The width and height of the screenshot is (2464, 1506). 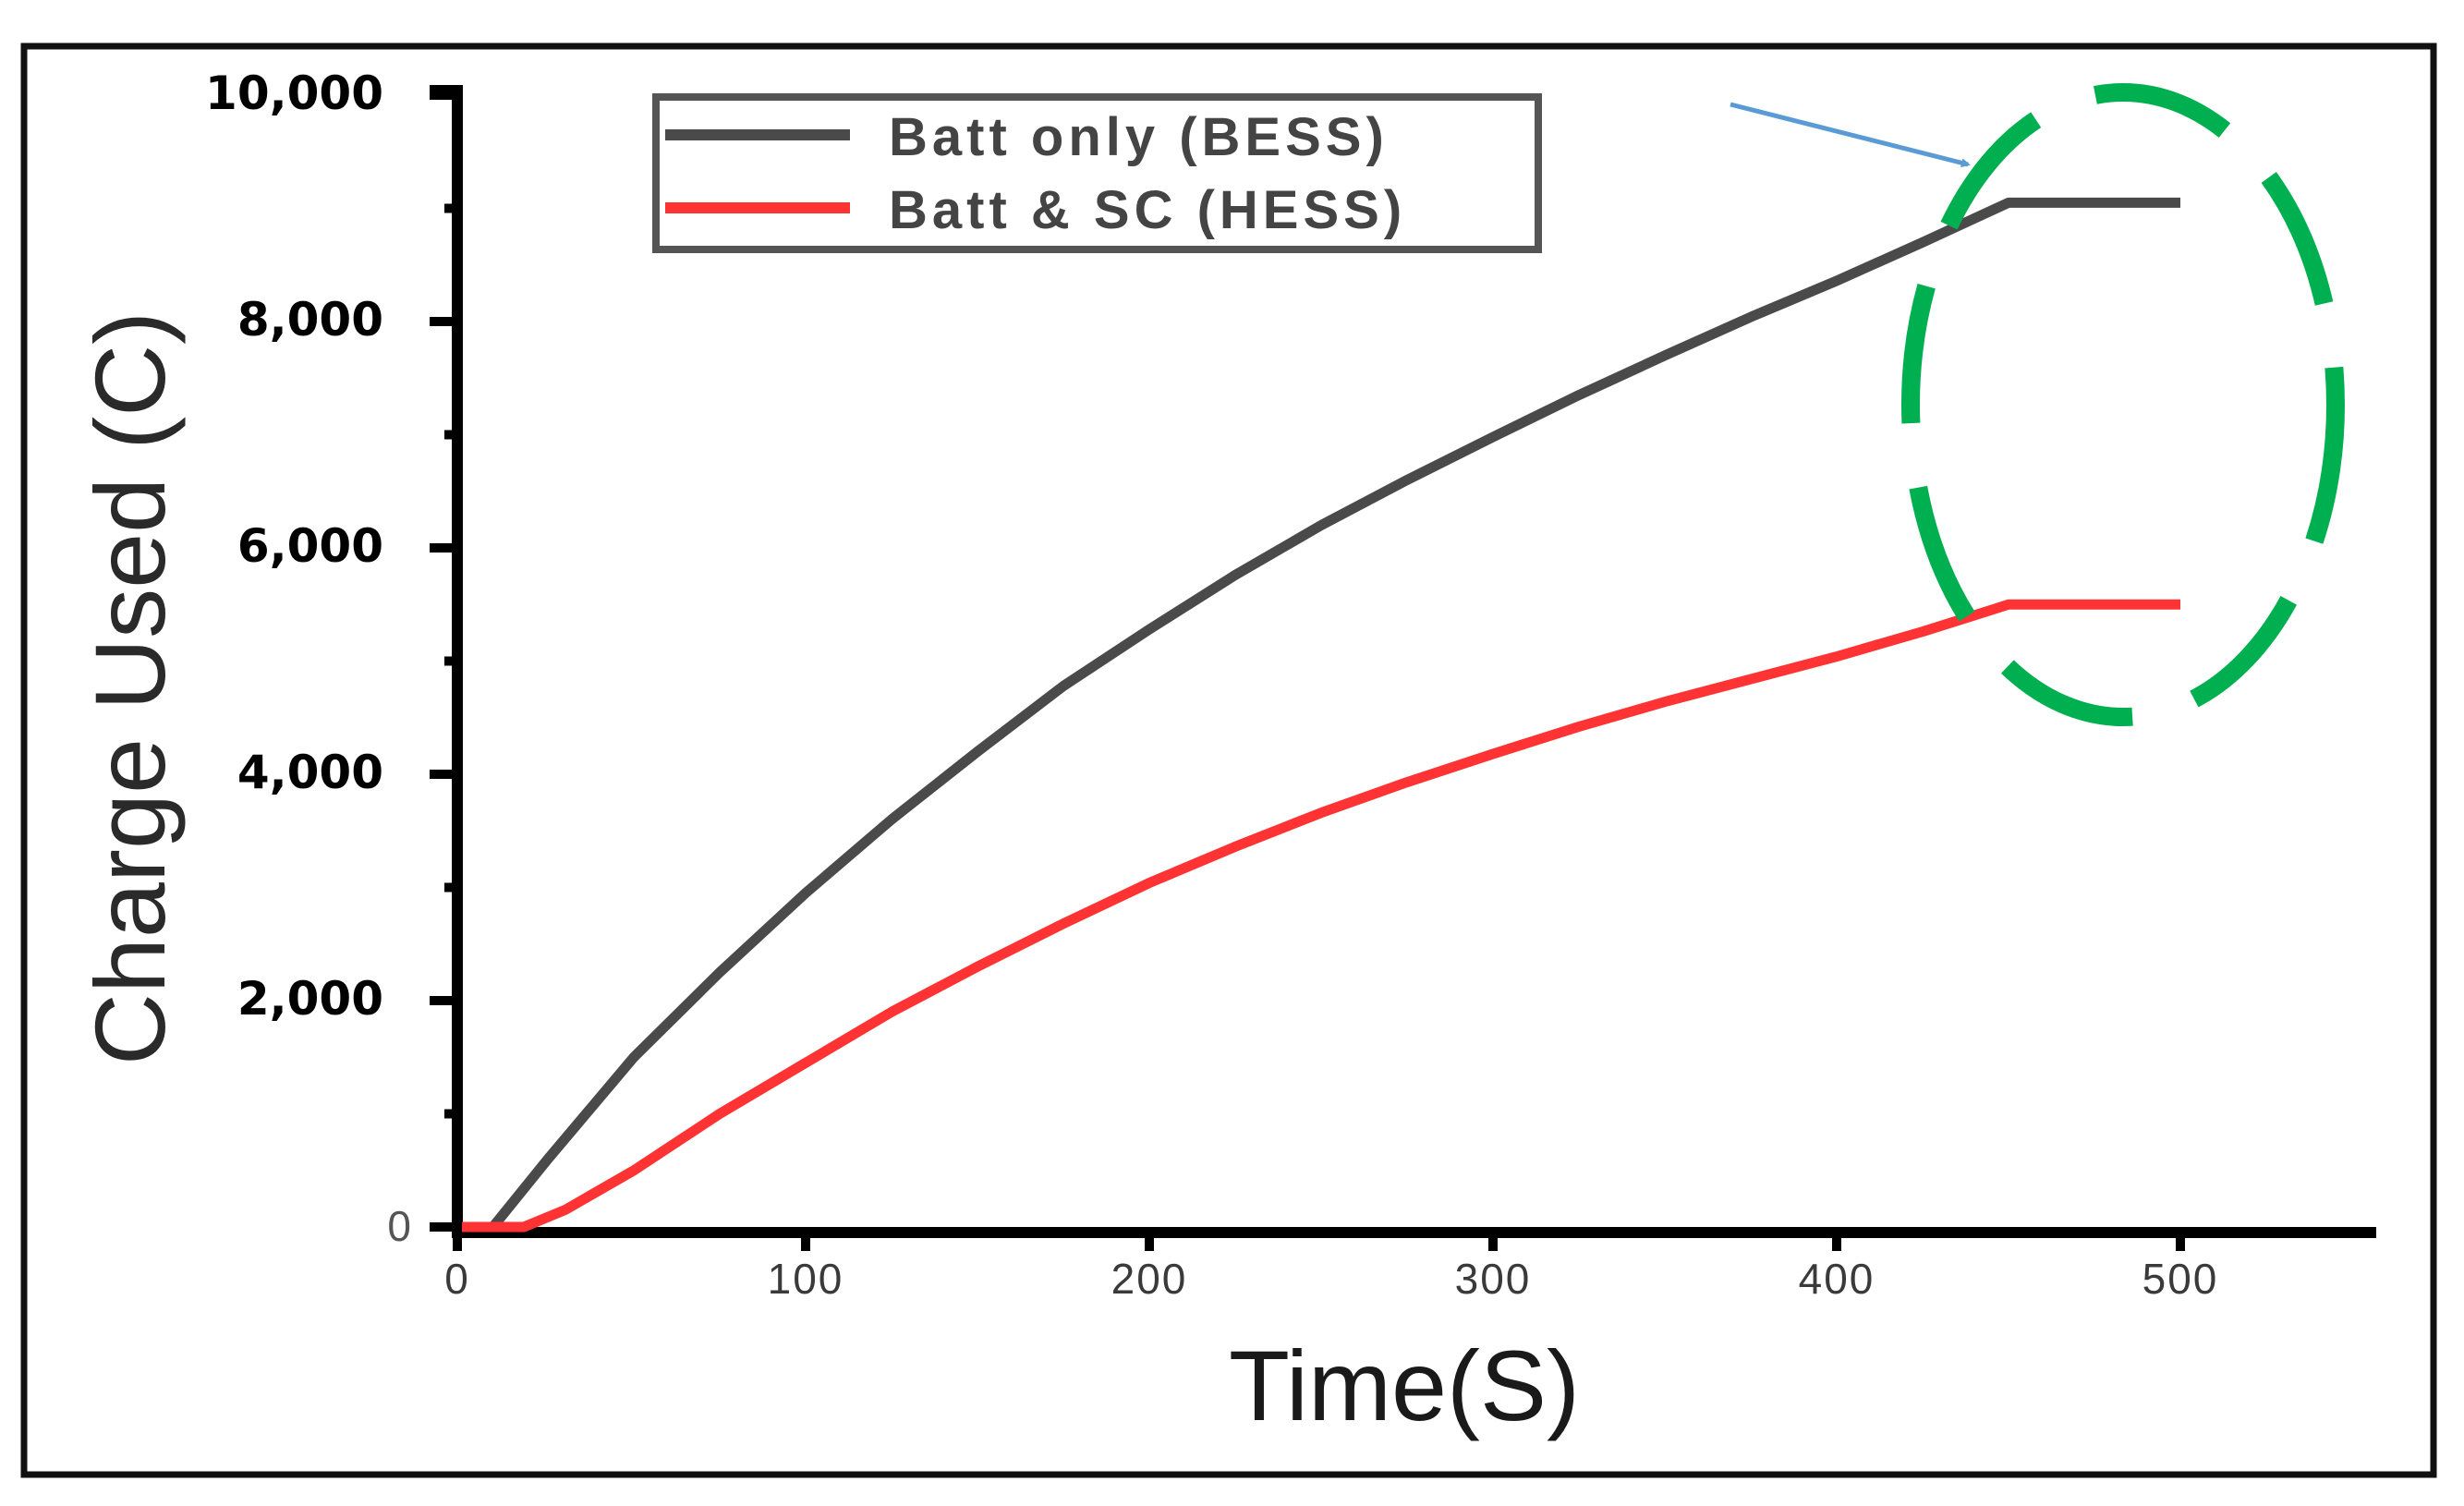 What do you see at coordinates (310, 772) in the screenshot?
I see `y-tick-label: 4,000` at bounding box center [310, 772].